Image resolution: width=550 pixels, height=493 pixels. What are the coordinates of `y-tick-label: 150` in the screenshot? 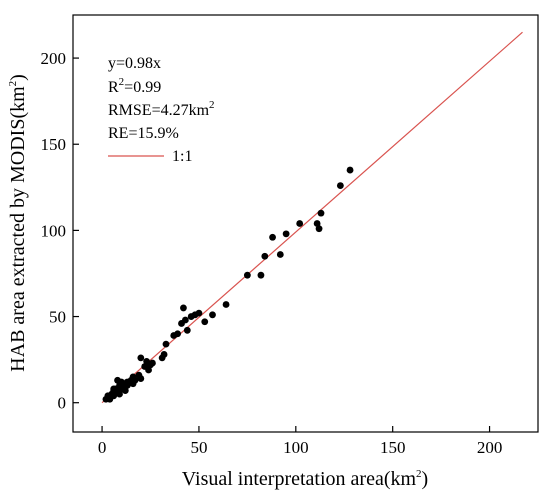 It's located at (54, 144).